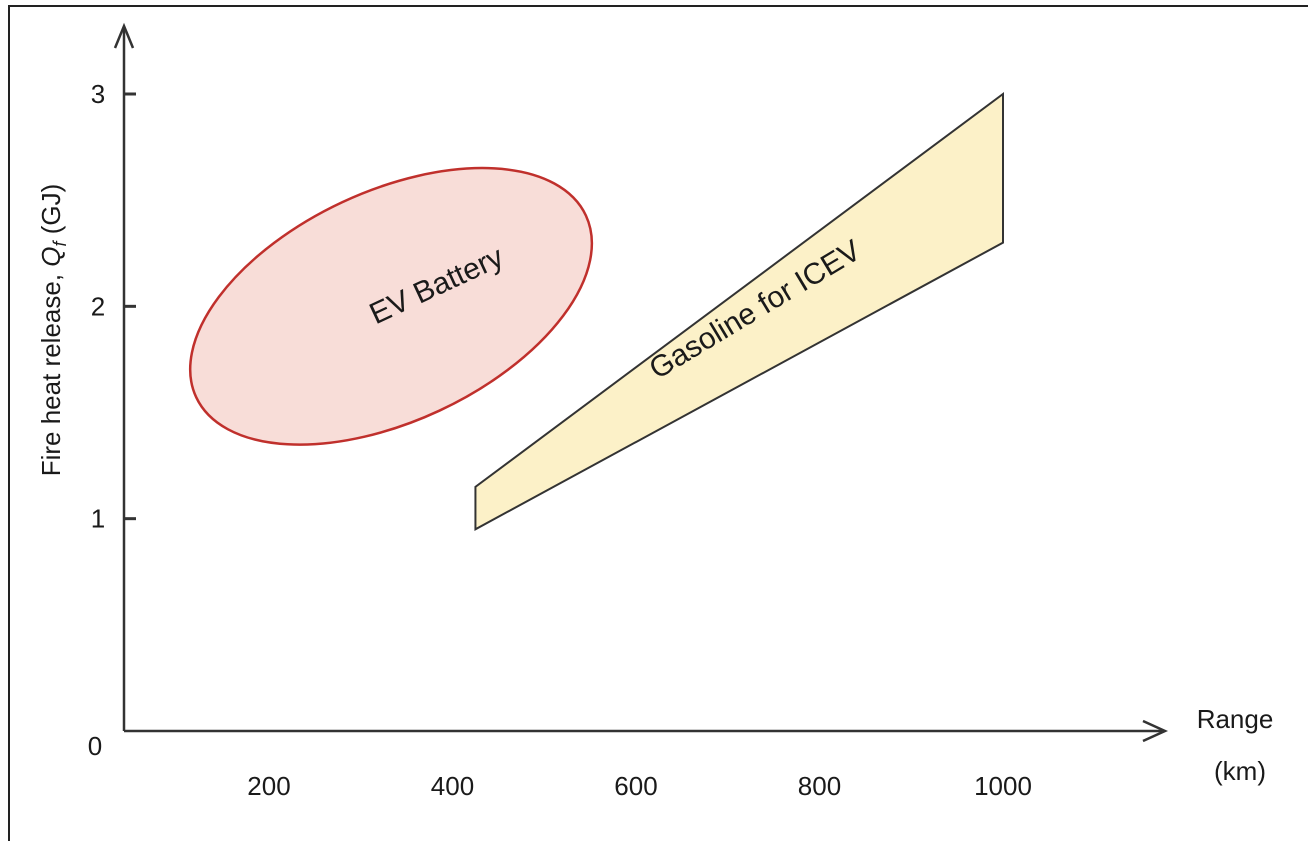 The width and height of the screenshot is (1313, 846). What do you see at coordinates (51, 372) in the screenshot?
I see `y-axis-title-prefix: Fire heat release,` at bounding box center [51, 372].